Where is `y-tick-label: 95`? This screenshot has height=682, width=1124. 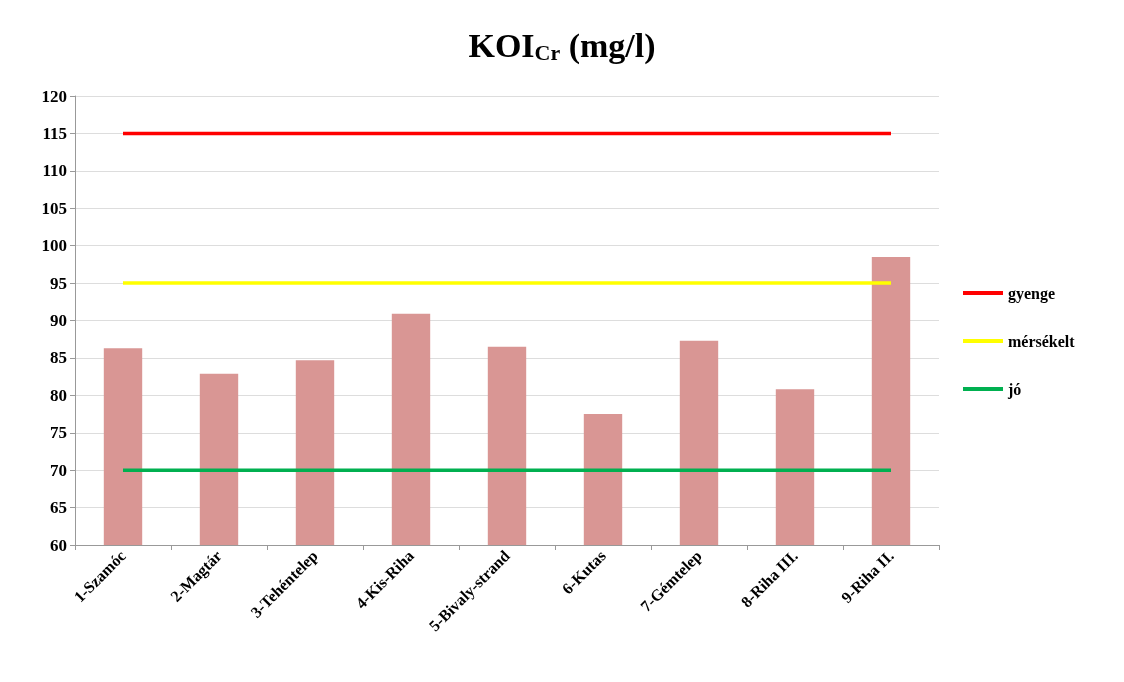
y-tick-label: 95 is located at coordinates (58, 283).